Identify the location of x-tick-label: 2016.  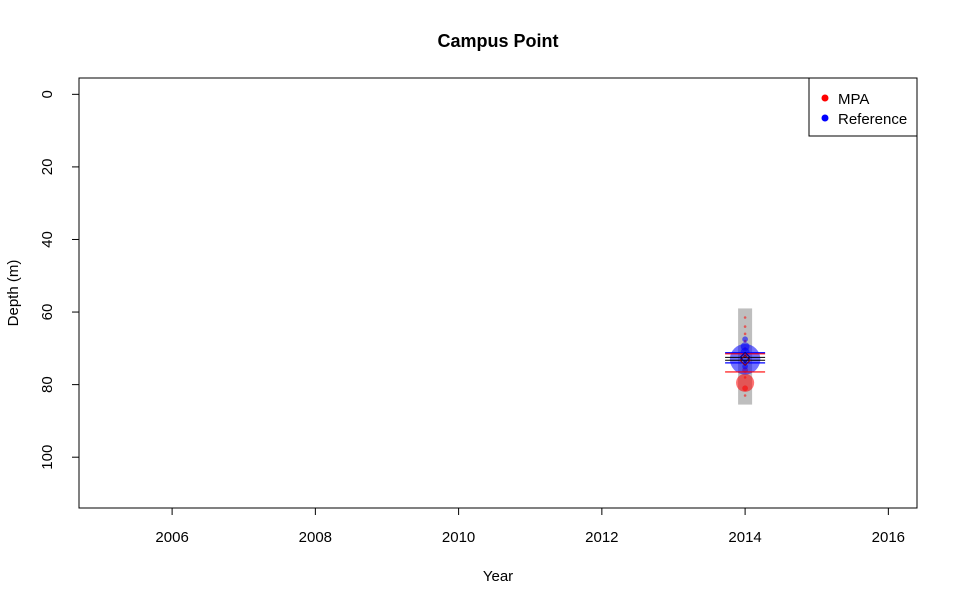
(888, 537).